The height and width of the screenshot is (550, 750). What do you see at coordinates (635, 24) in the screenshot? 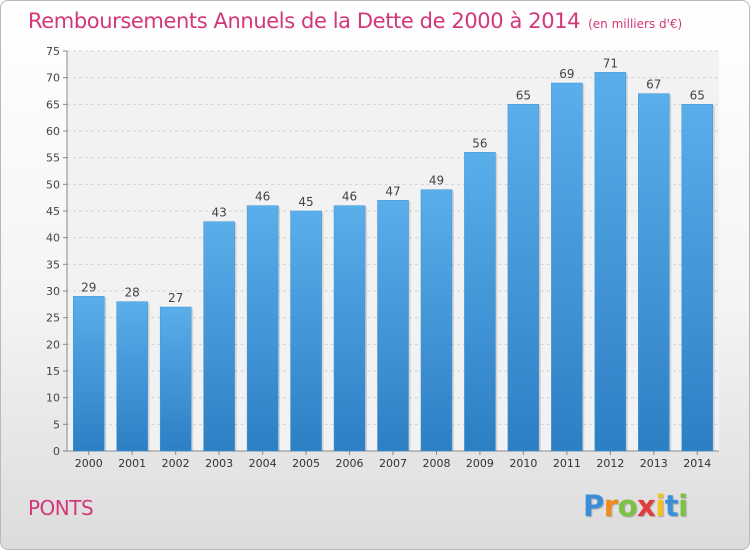
I see `chart-unit: (en milliers d'€)` at bounding box center [635, 24].